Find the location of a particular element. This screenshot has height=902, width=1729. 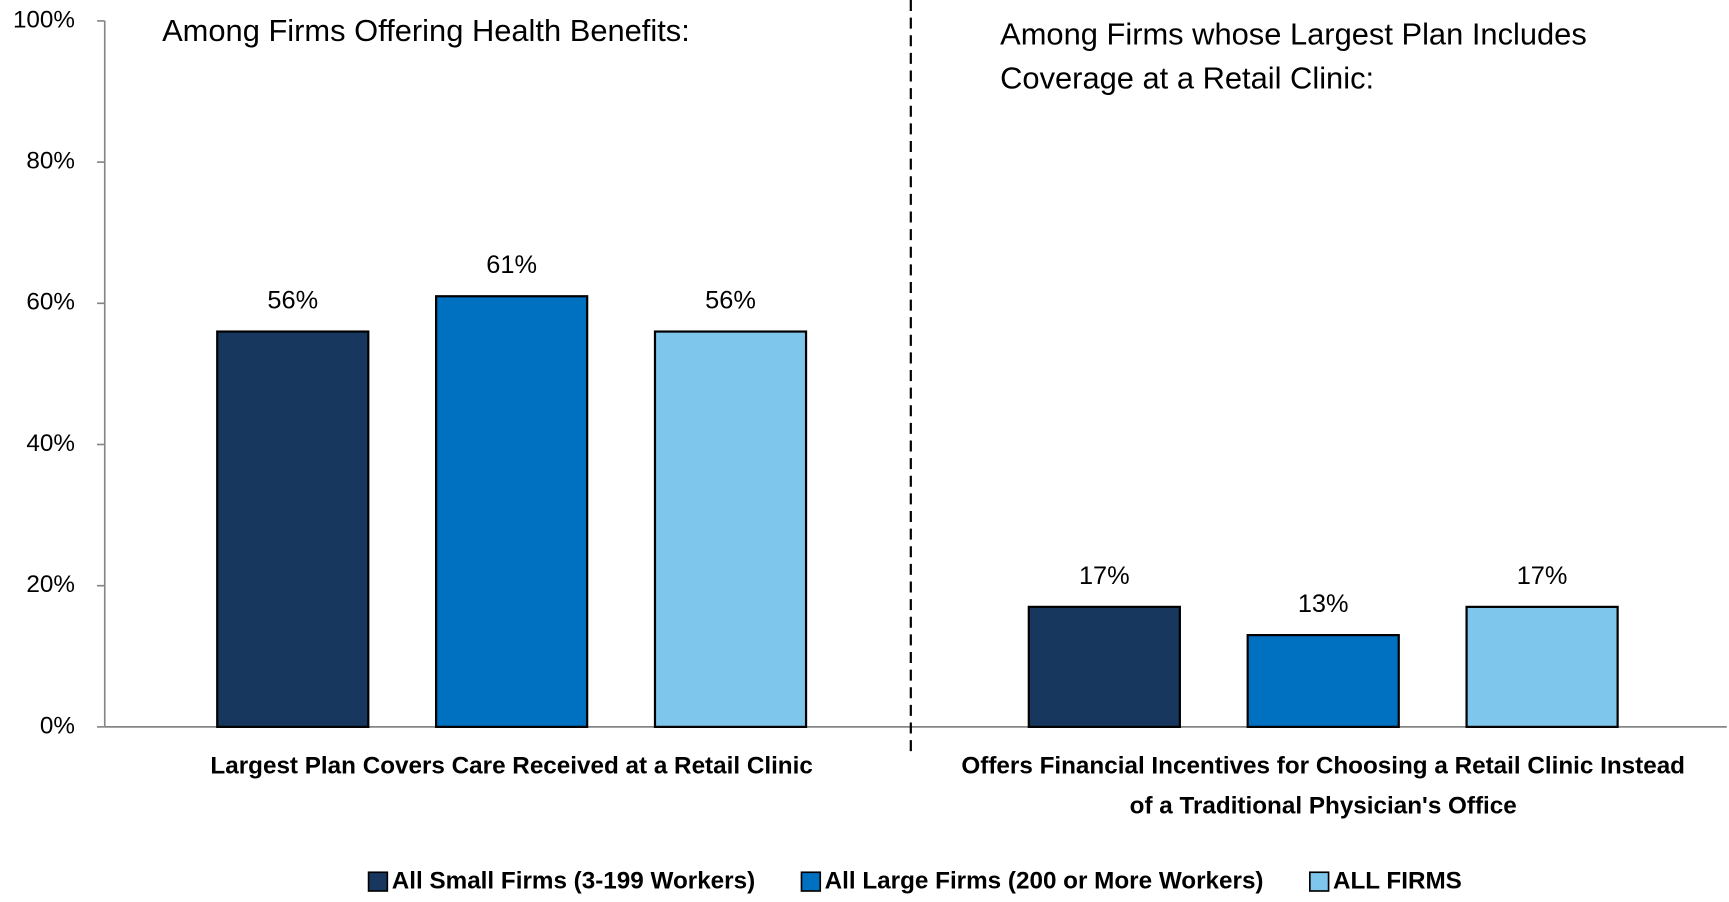

value-label: 13% is located at coordinates (1323, 604).